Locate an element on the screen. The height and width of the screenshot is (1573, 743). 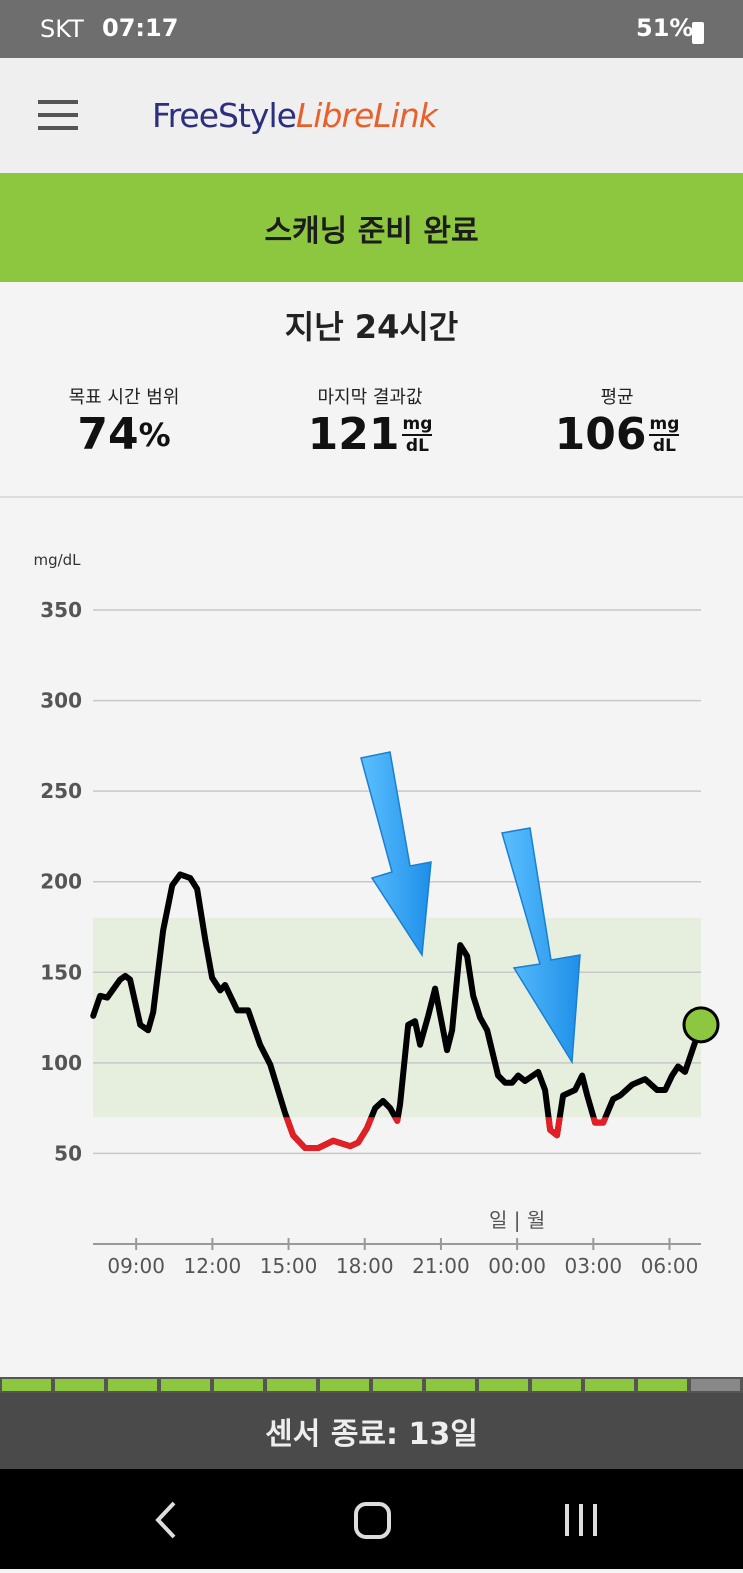
menu-button is located at coordinates (58, 115).